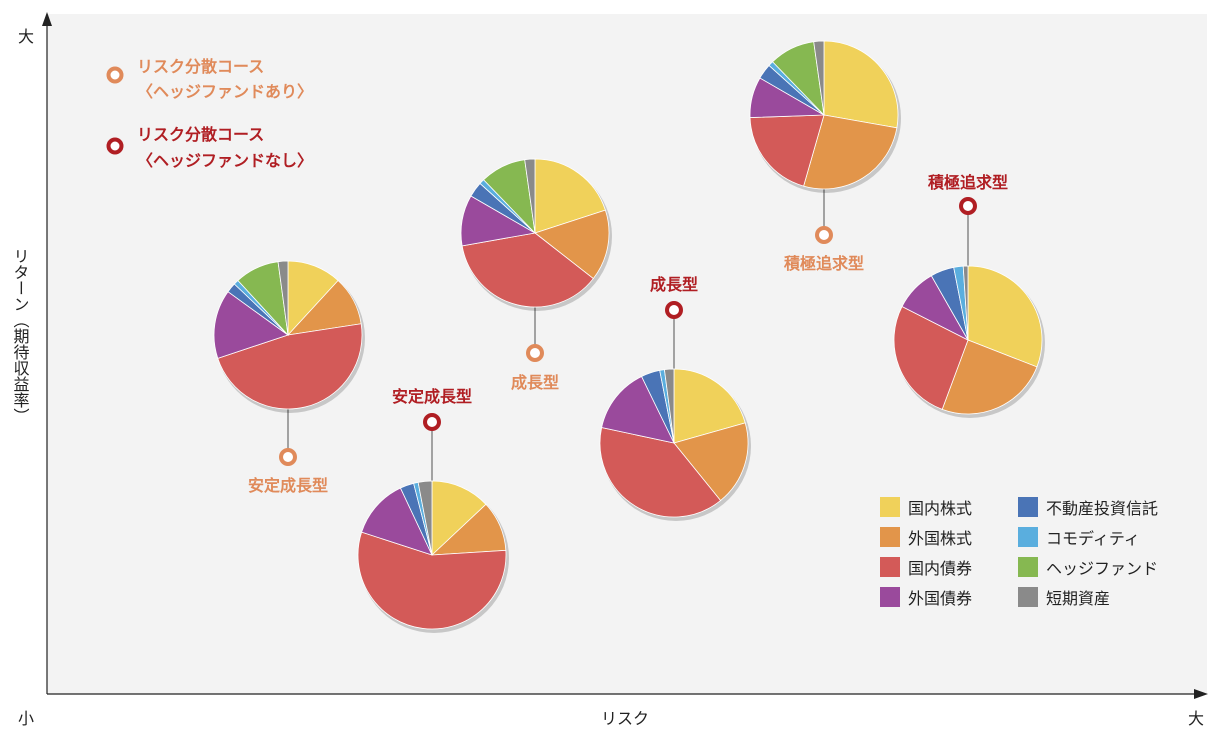 The image size is (1230, 736). Describe the element at coordinates (200, 134) in the screenshot. I see `course-legend-without-hedge-line1: リスク分散コース` at that location.